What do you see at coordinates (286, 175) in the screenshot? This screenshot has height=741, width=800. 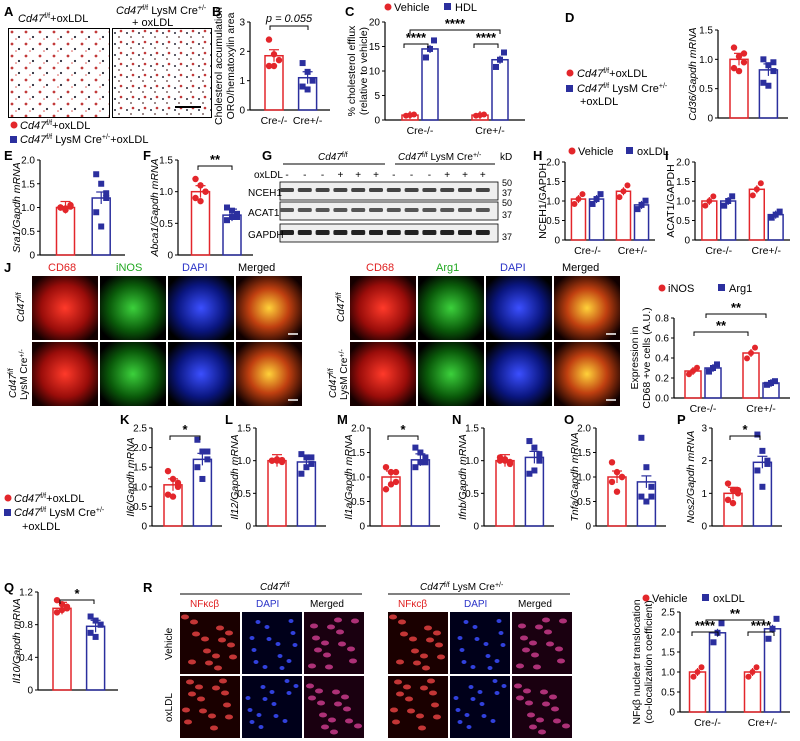 I see `blot-lane-0: -` at bounding box center [286, 175].